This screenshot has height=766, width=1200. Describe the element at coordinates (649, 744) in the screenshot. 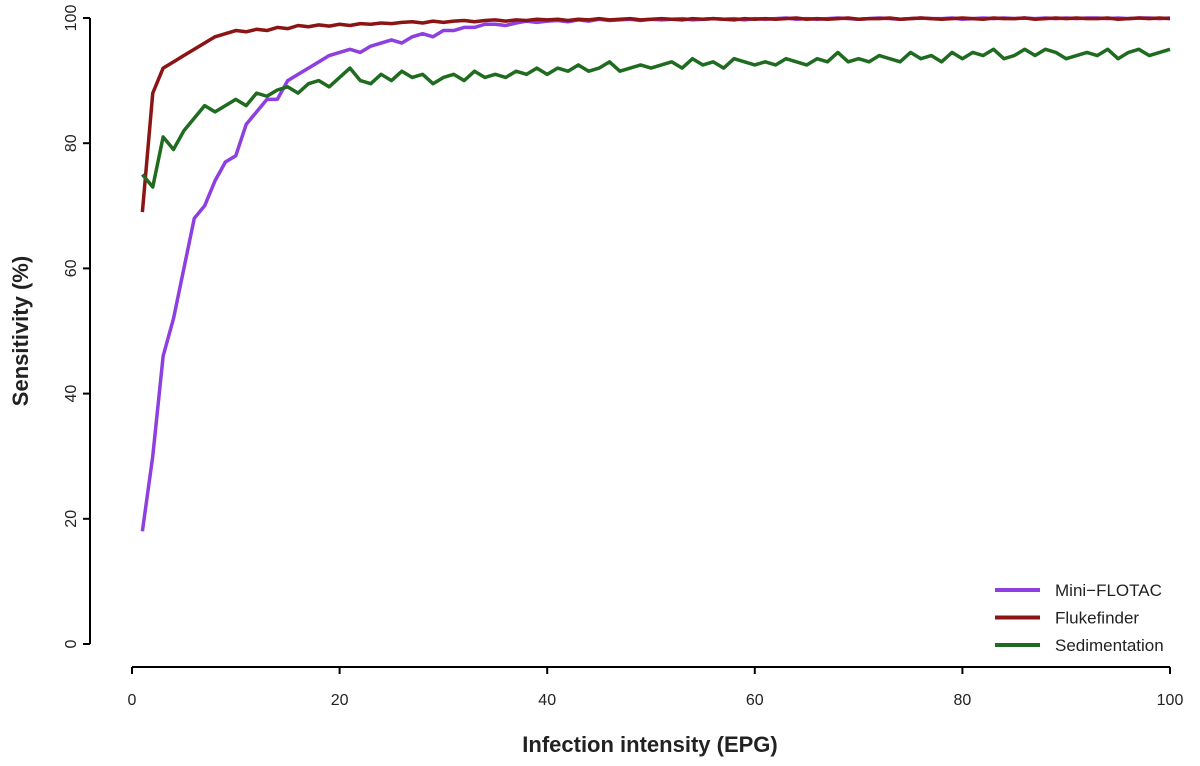

I see `x-axis-label: Infection intensity (EPG)` at that location.